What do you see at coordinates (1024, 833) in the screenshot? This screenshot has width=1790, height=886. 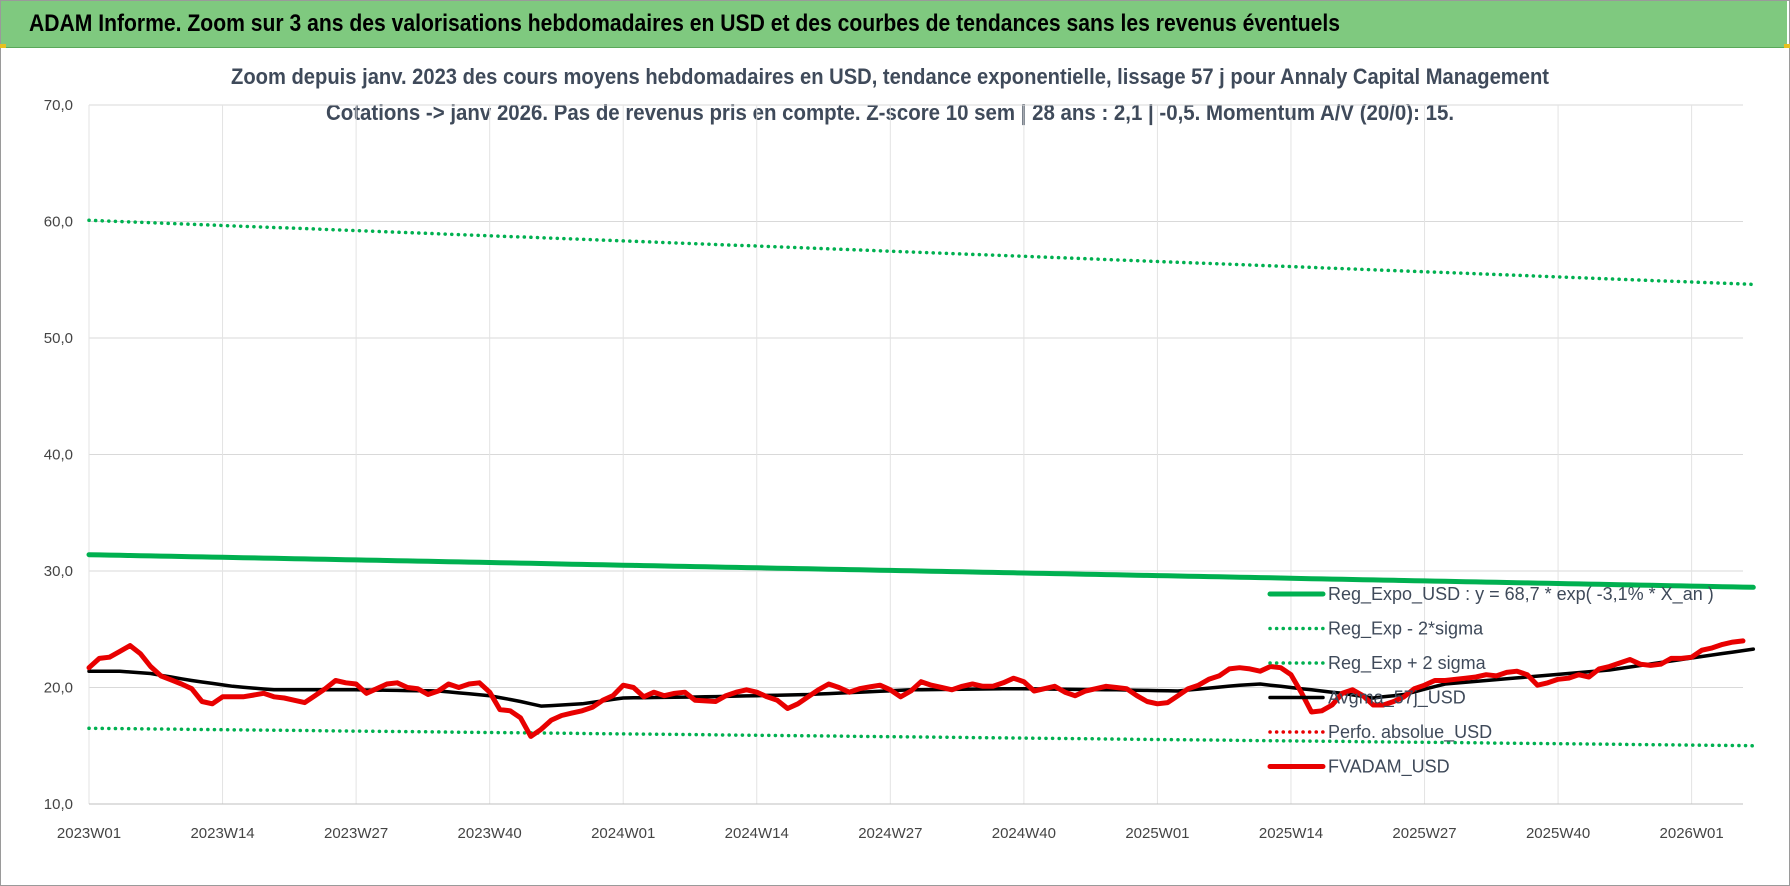 I see `x-tick-label: 2024W40` at bounding box center [1024, 833].